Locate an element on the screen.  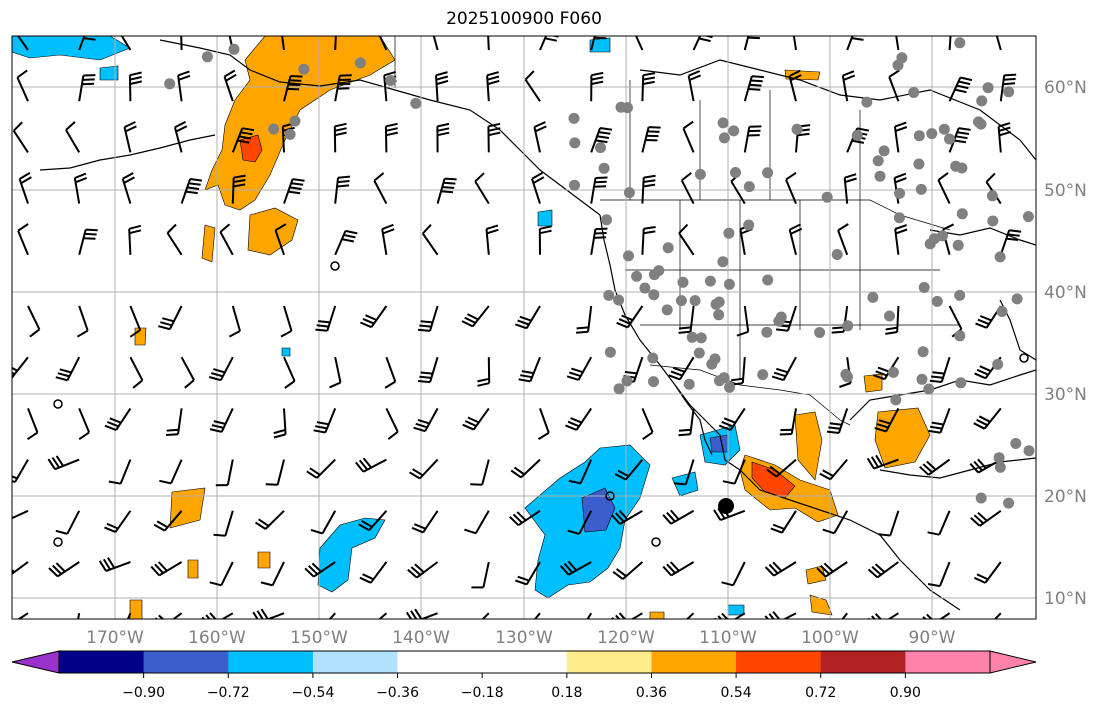
coastline-yucatan is located at coordinates (957, 468).